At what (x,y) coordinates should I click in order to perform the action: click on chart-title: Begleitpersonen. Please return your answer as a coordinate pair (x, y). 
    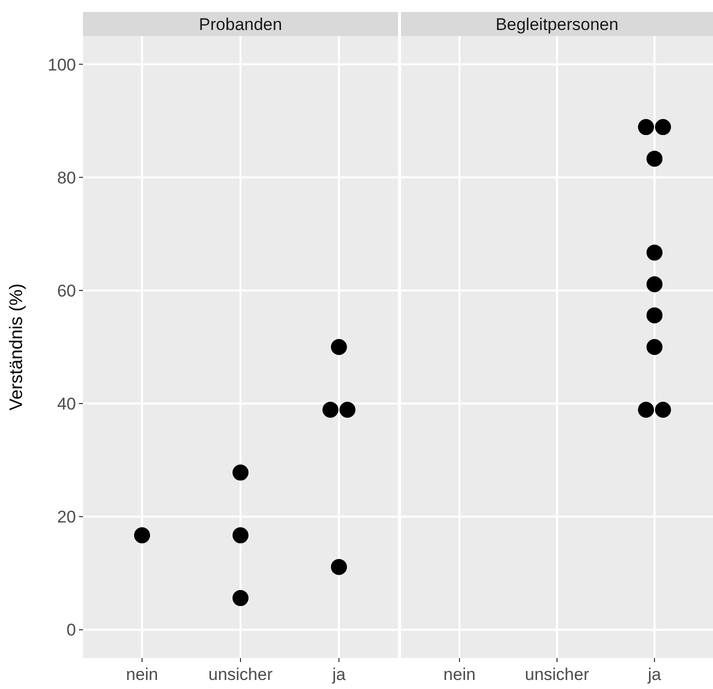
    Looking at the image, I should click on (557, 24).